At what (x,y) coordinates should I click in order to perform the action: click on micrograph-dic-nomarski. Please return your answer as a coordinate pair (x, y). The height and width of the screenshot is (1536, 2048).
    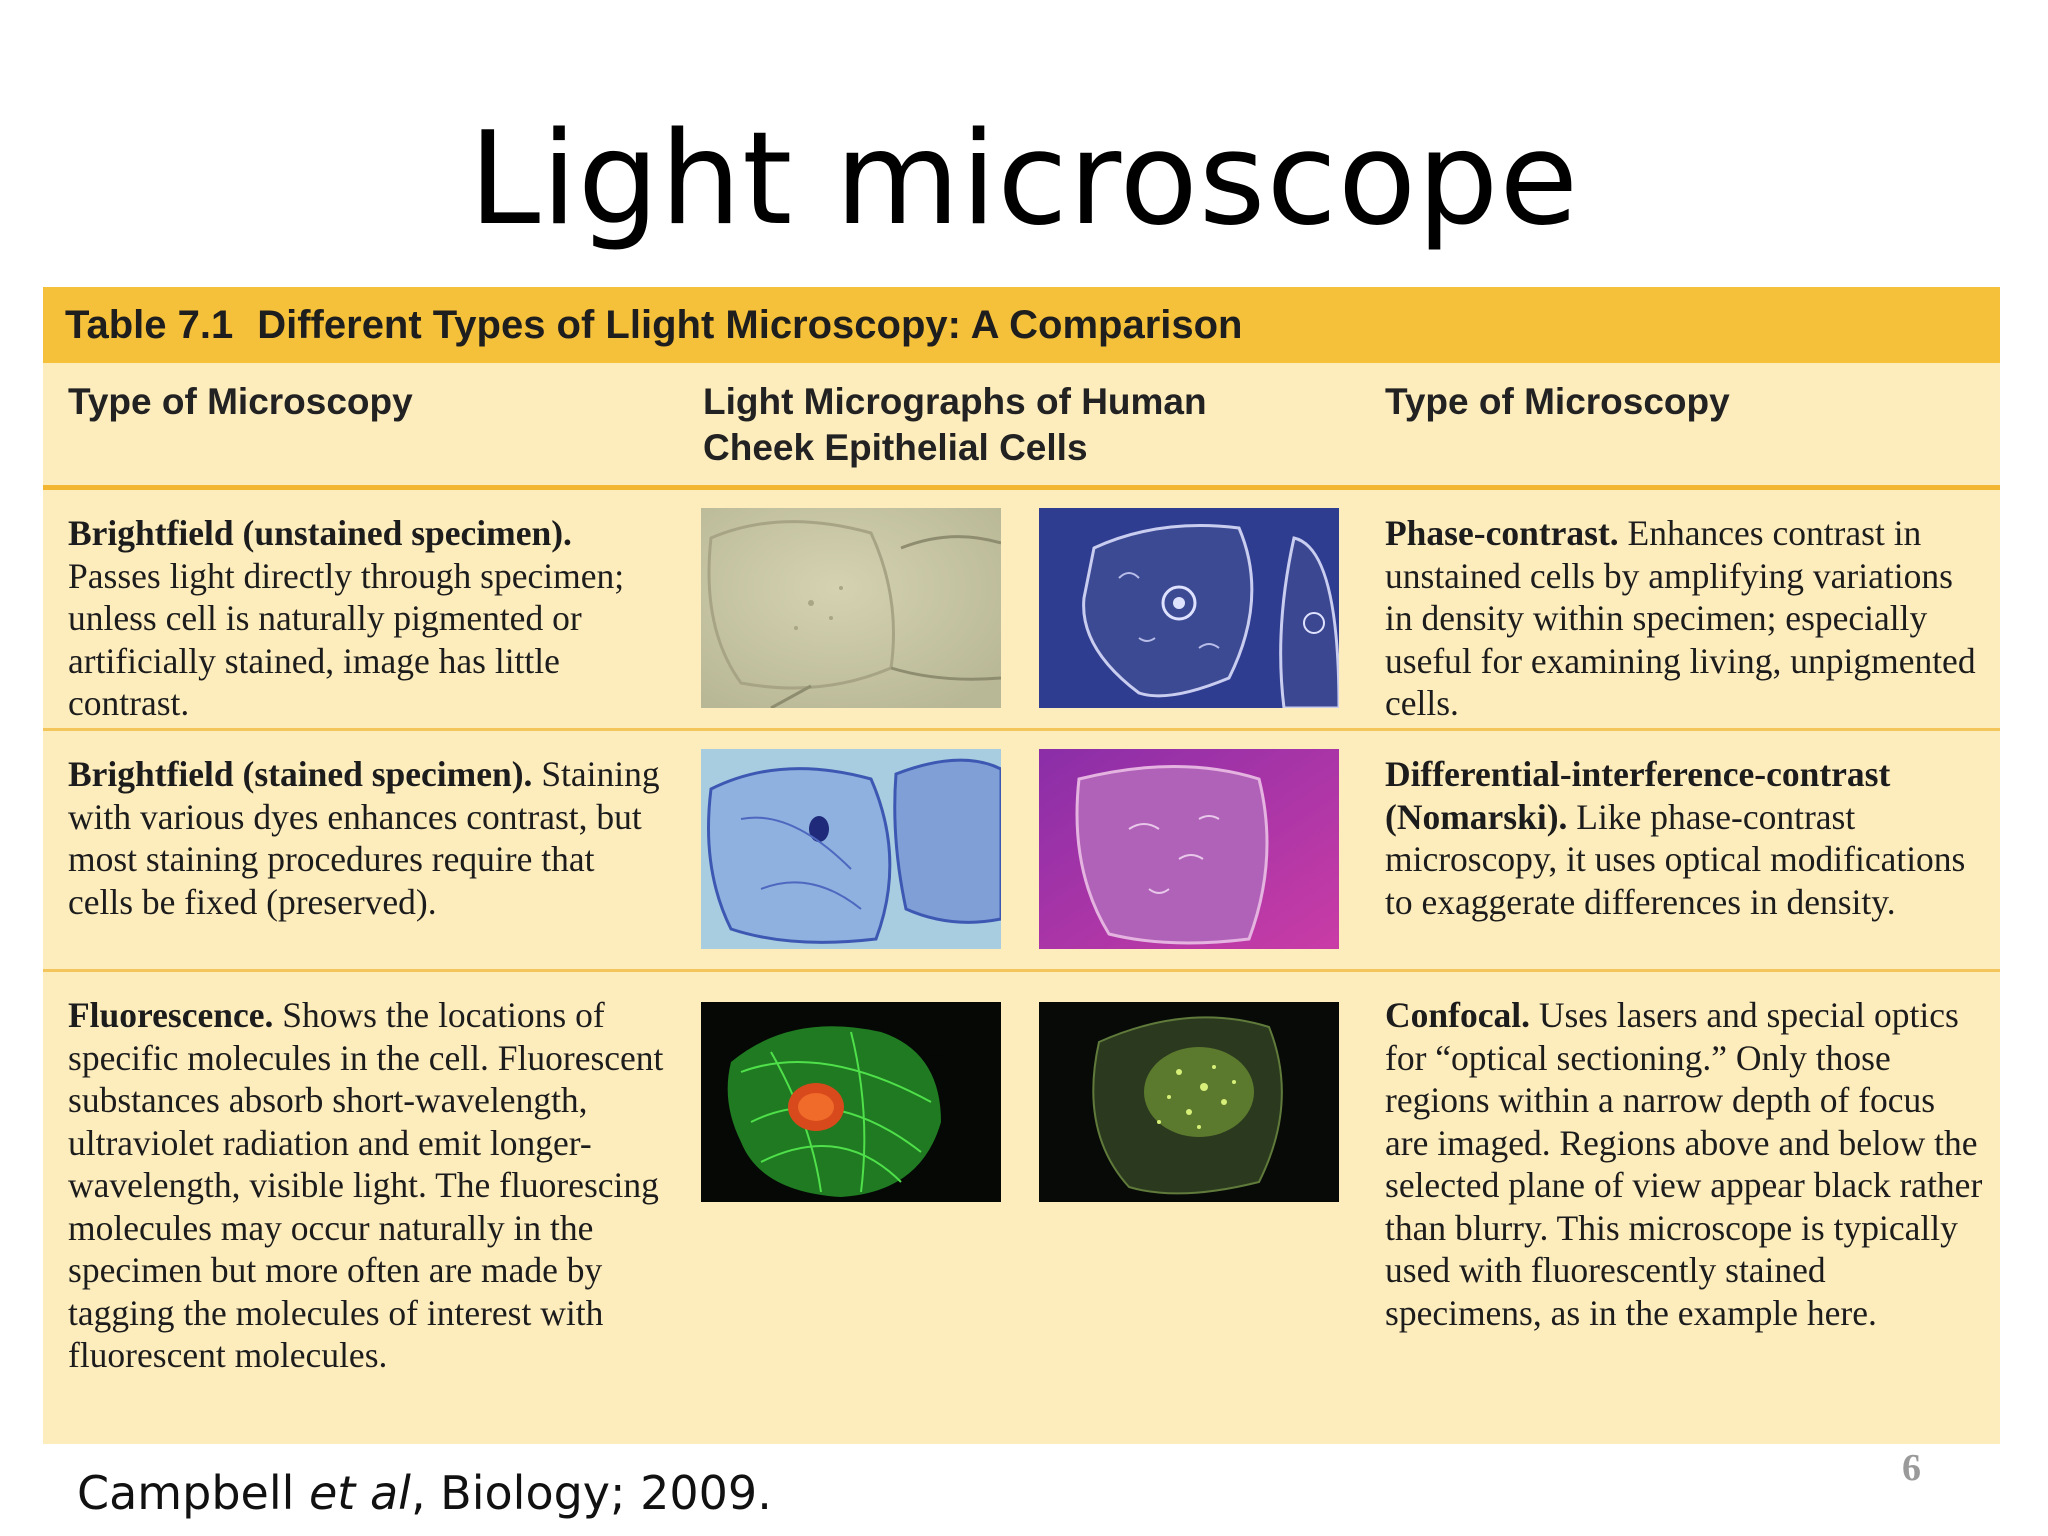
    Looking at the image, I should click on (1189, 849).